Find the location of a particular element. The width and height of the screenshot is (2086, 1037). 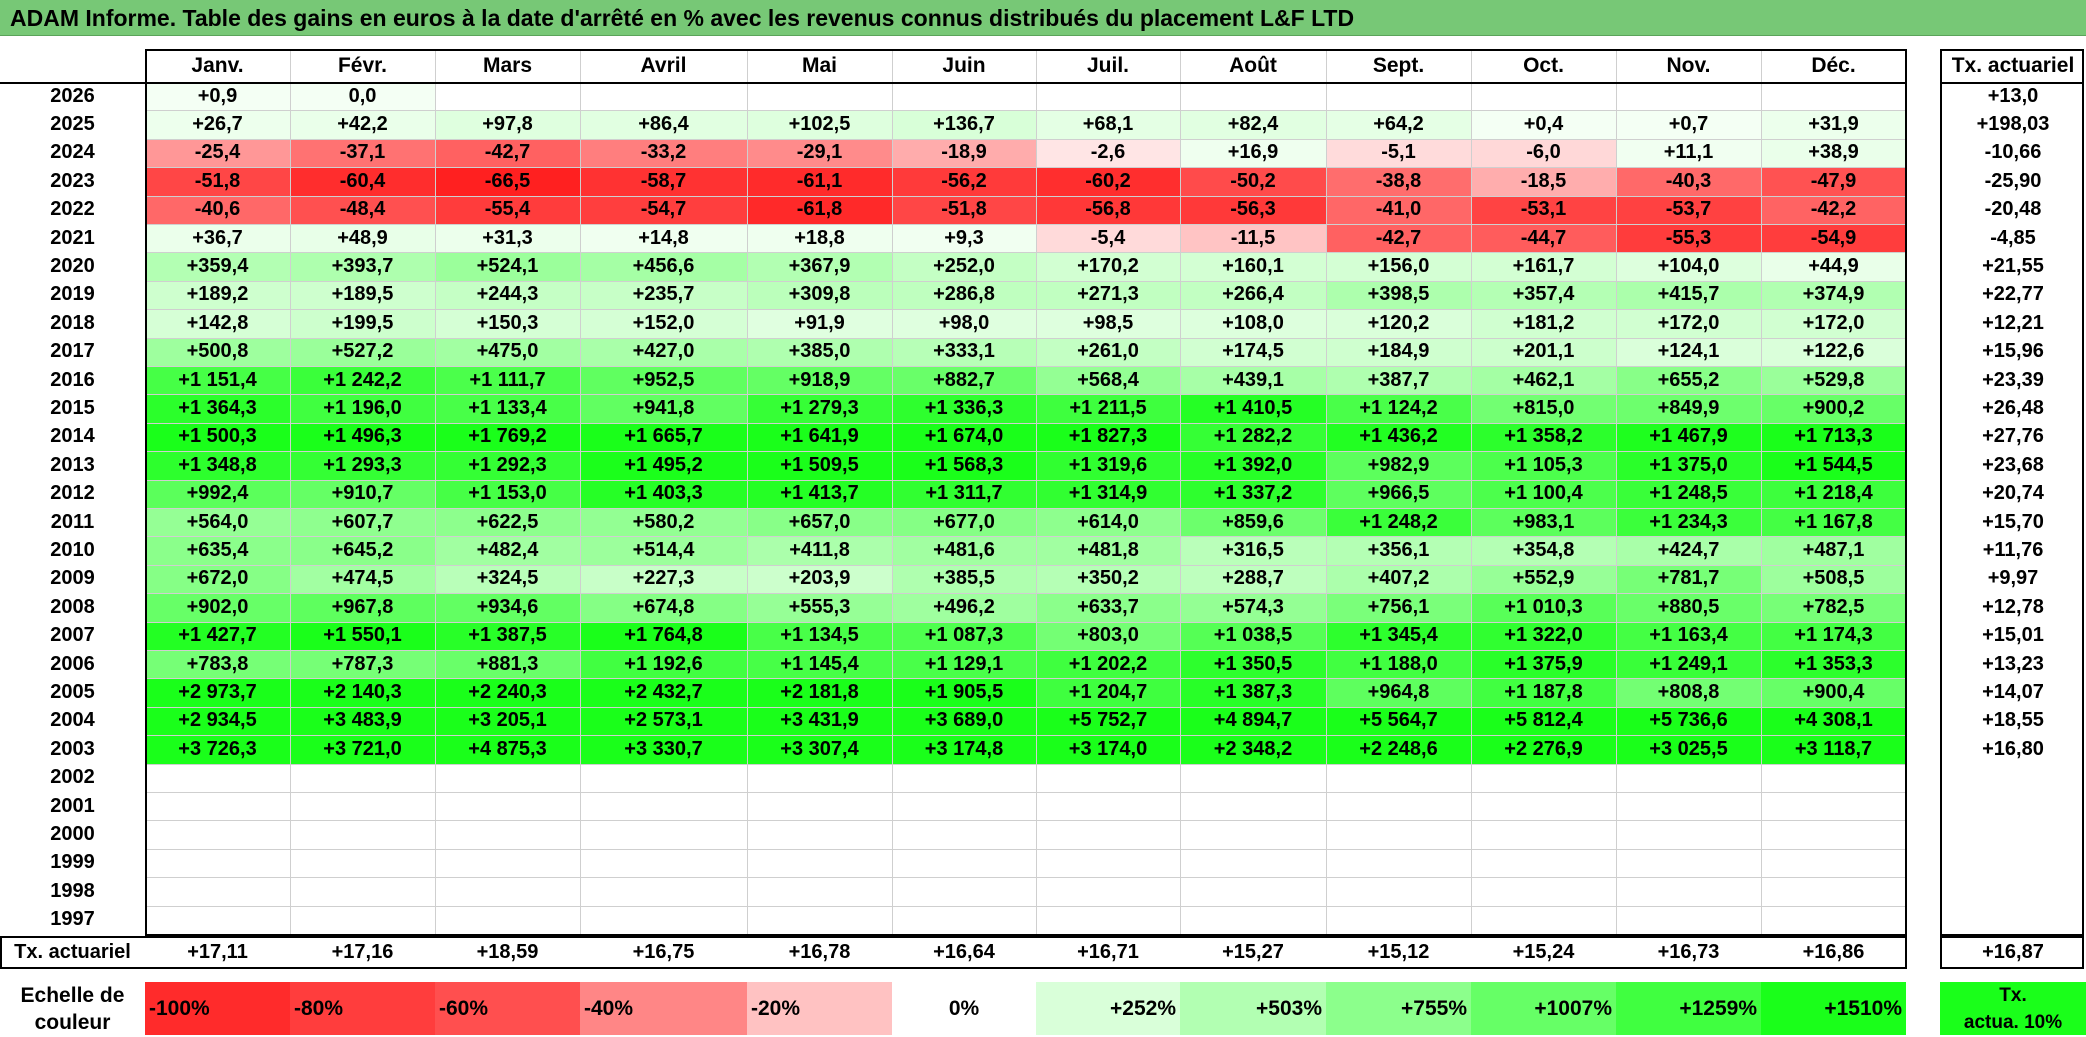

gain-cell: +568,4 is located at coordinates (1108, 380).